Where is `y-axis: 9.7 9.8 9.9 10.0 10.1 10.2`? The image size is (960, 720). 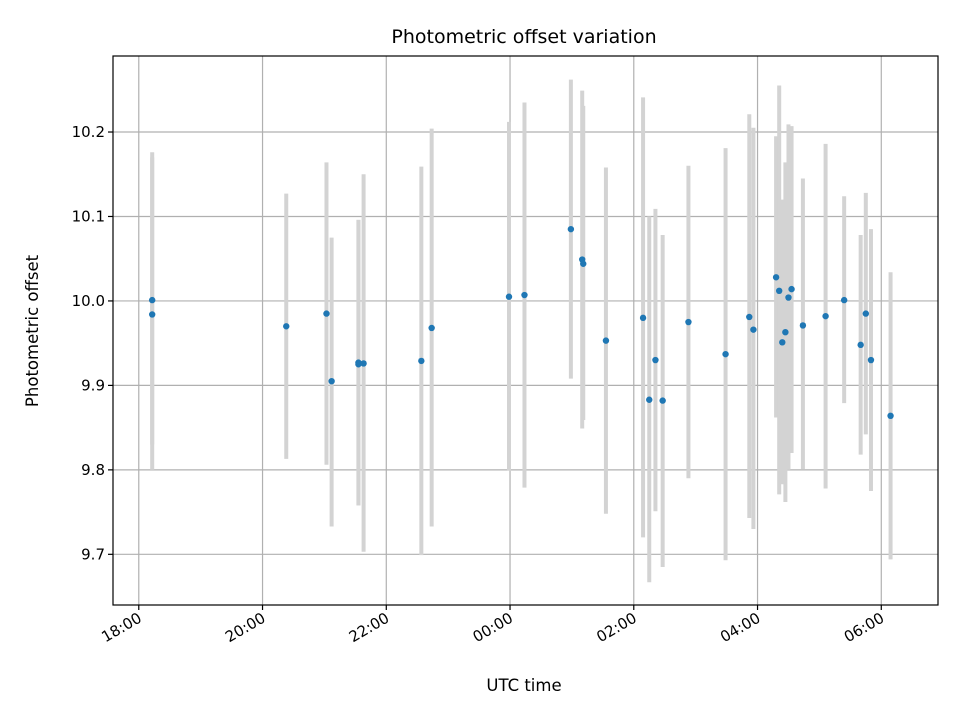
y-axis: 9.7 9.8 9.9 10.0 10.1 10.2 is located at coordinates (92, 343).